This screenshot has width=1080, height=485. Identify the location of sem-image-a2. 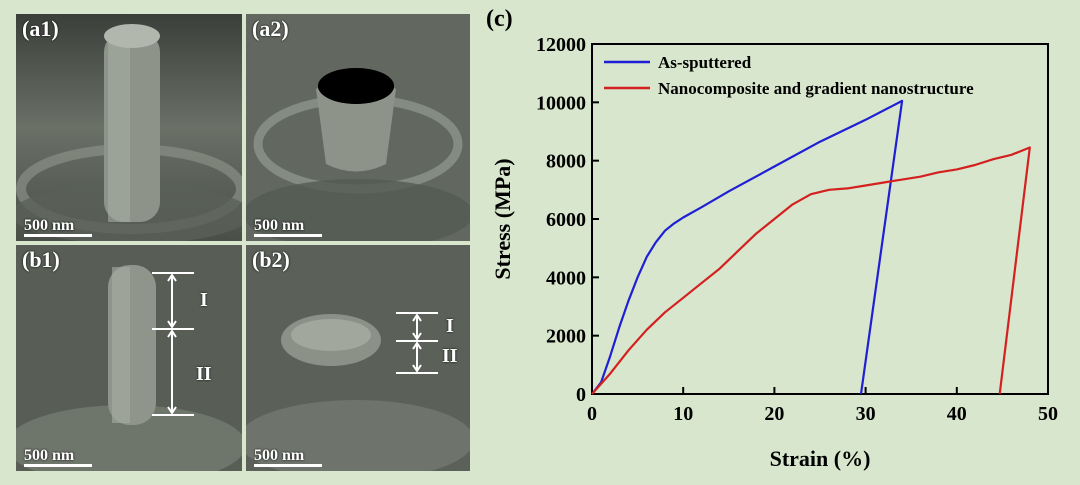
(358, 127).